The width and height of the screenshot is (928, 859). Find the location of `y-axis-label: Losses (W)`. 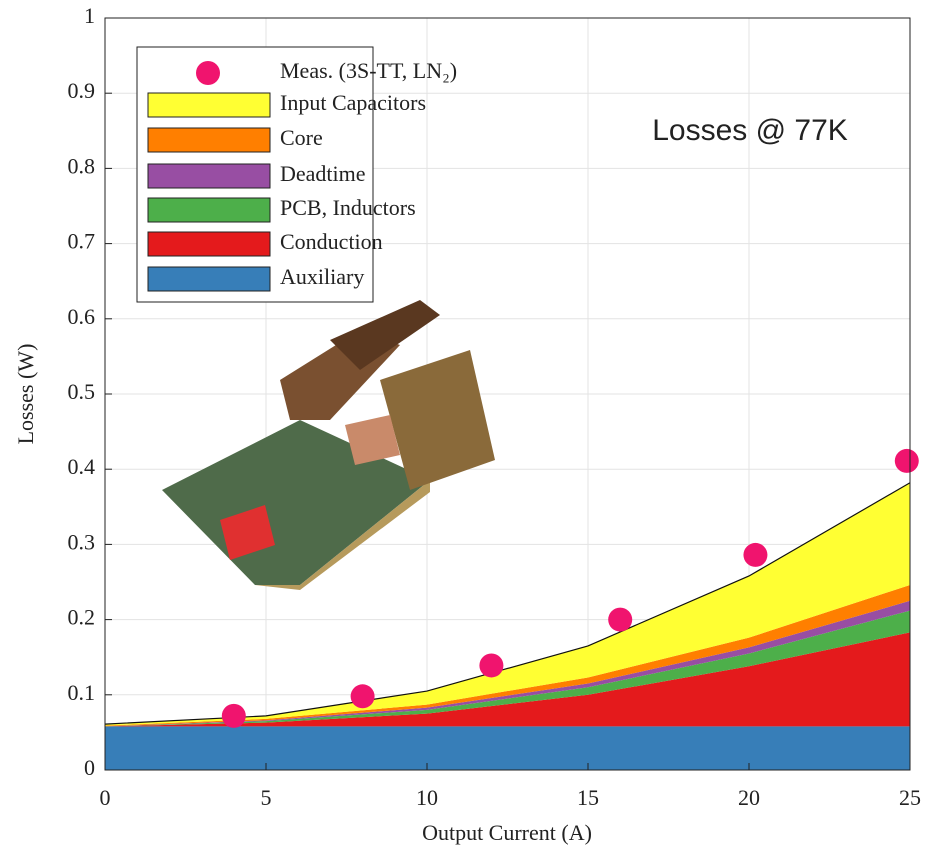

y-axis-label: Losses (W) is located at coordinates (25, 394).